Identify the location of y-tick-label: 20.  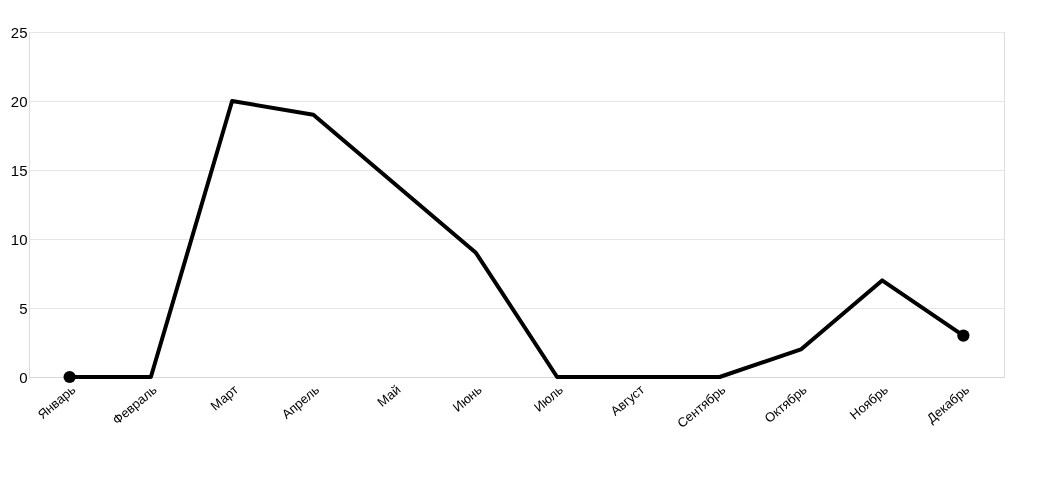
(19, 101).